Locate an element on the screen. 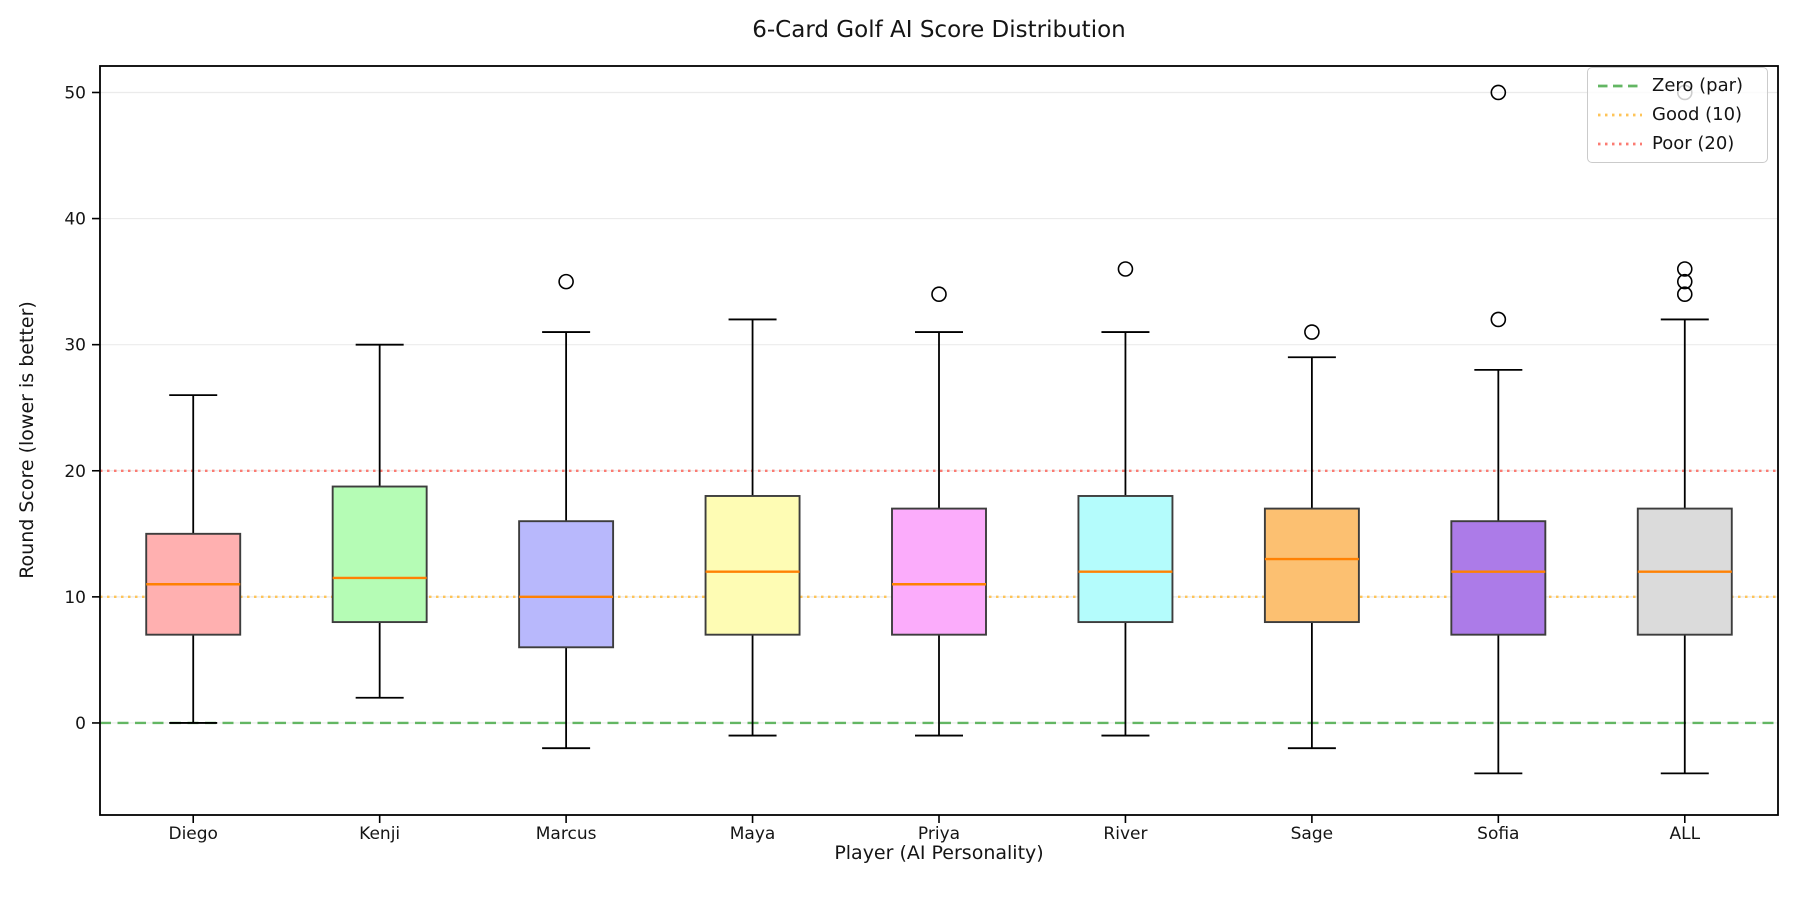 The height and width of the screenshot is (900, 1800). xtick-label-sage: Sage is located at coordinates (1312, 834).